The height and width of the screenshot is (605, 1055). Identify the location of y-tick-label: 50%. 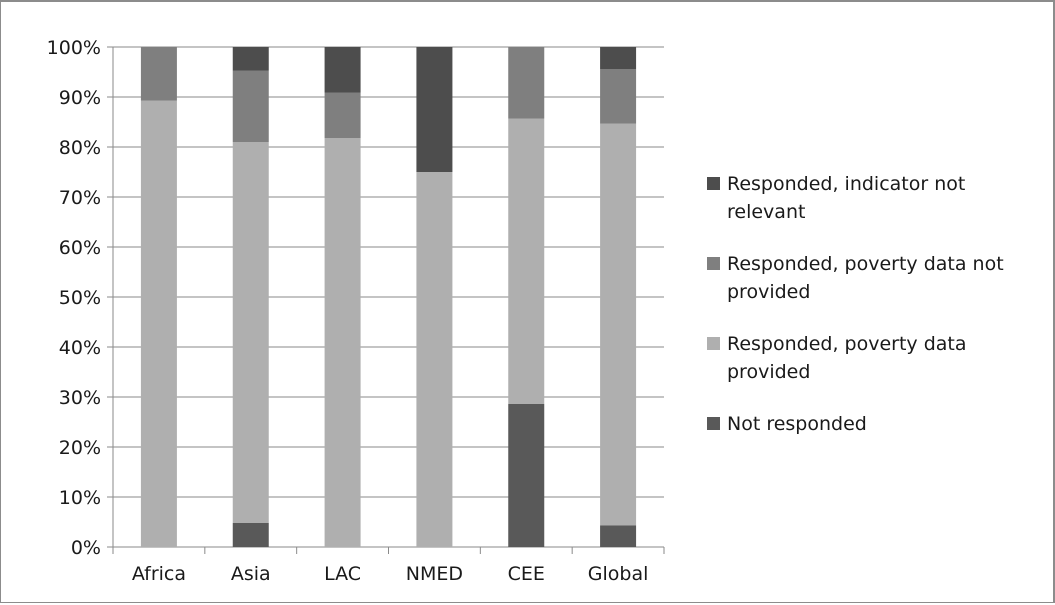
(80, 298).